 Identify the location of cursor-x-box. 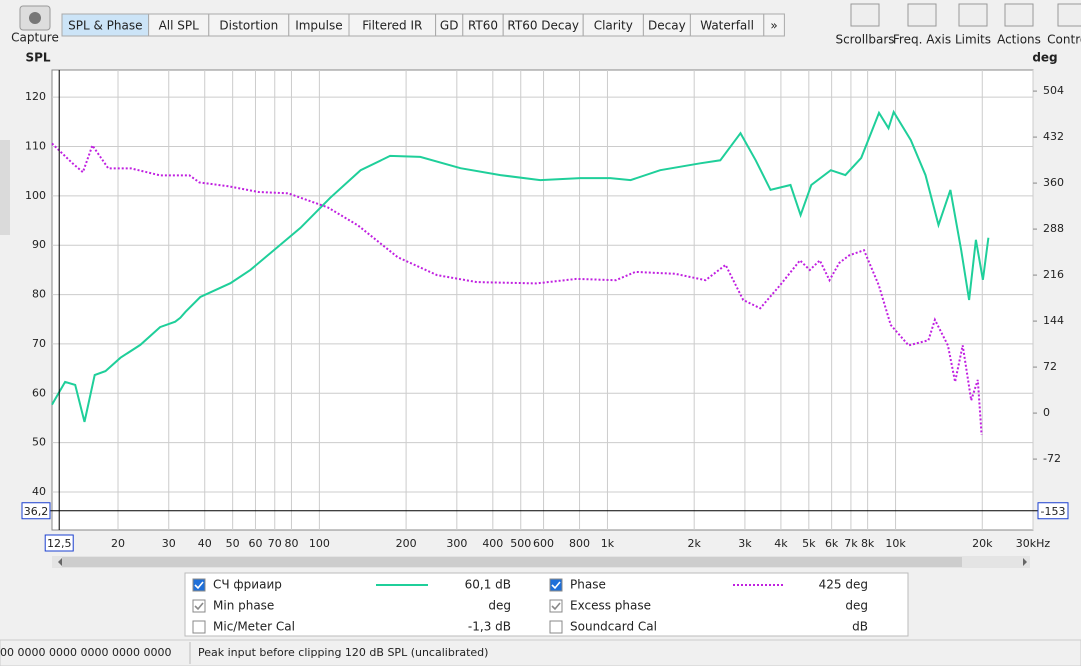
(59, 543).